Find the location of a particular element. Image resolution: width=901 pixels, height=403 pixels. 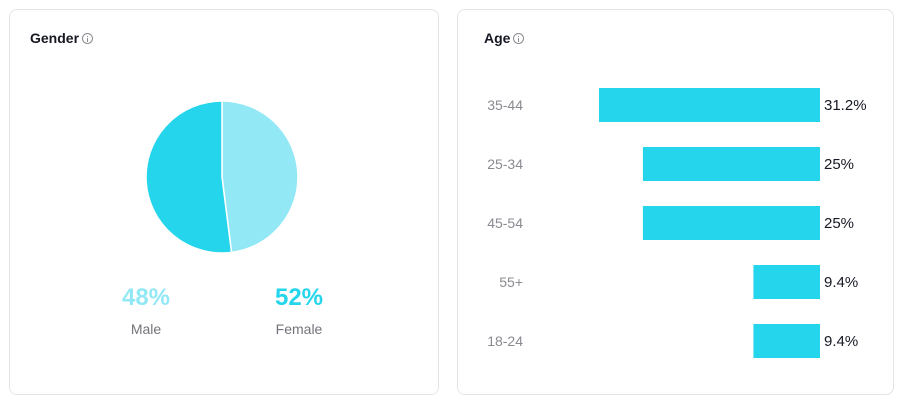

age-card-title: Age is located at coordinates (504, 38).